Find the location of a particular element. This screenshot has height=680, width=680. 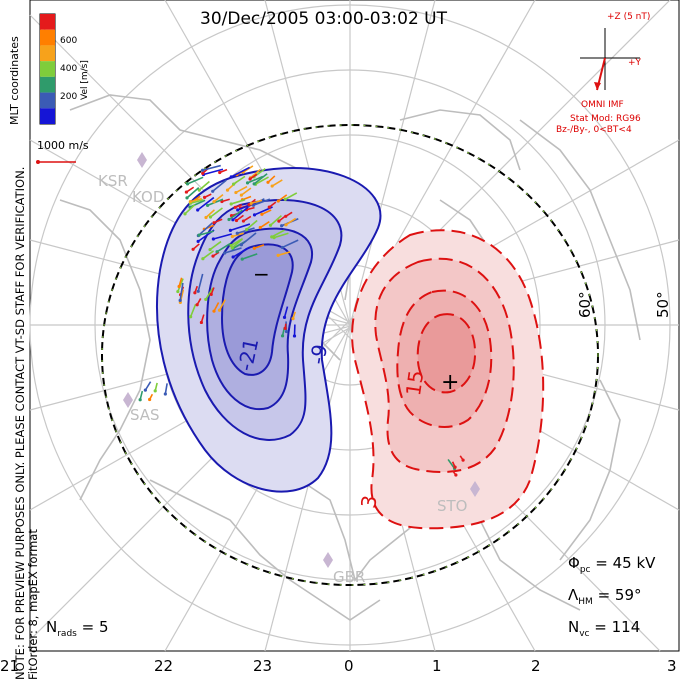

mlt-tick-3: 3 is located at coordinates (672, 666).